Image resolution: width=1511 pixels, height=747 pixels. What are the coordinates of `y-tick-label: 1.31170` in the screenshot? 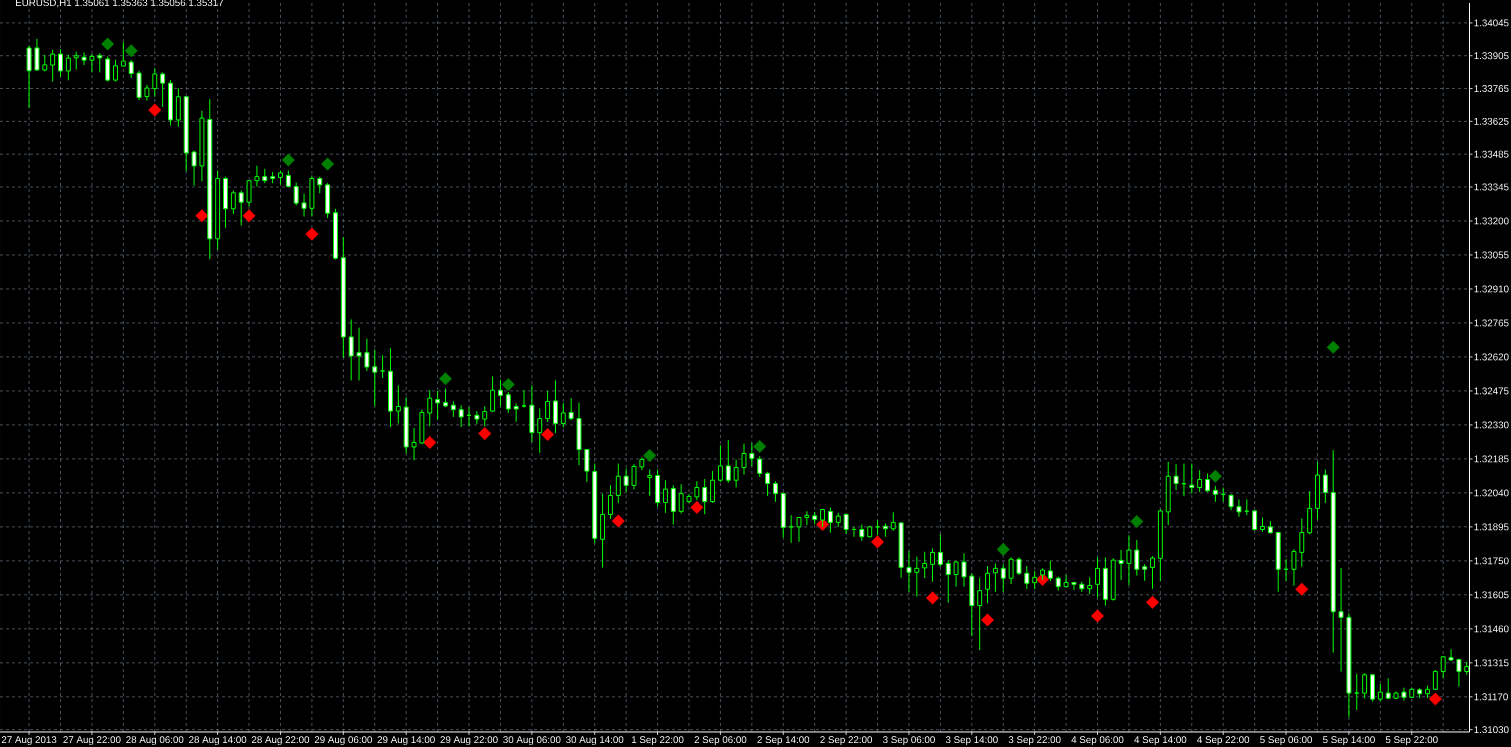 It's located at (1491, 697).